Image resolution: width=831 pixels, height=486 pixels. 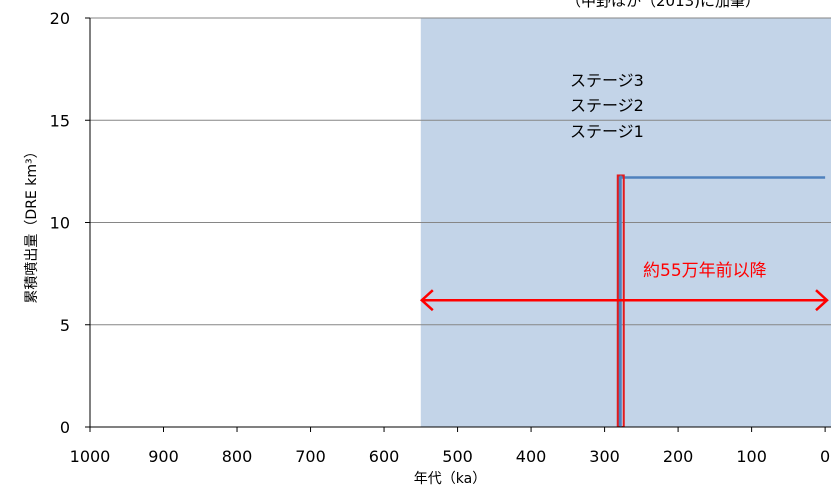 I want to click on x-tick-label-1000: 1000, so click(x=90, y=456).